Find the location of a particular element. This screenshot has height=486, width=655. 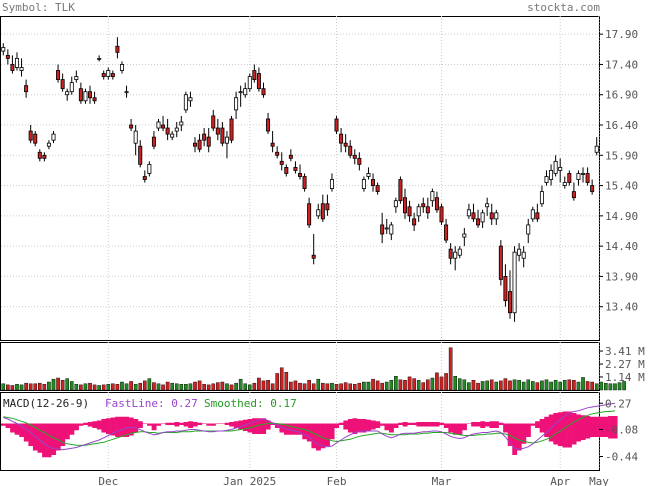

macd-tick-label: 0.27 is located at coordinates (618, 403).